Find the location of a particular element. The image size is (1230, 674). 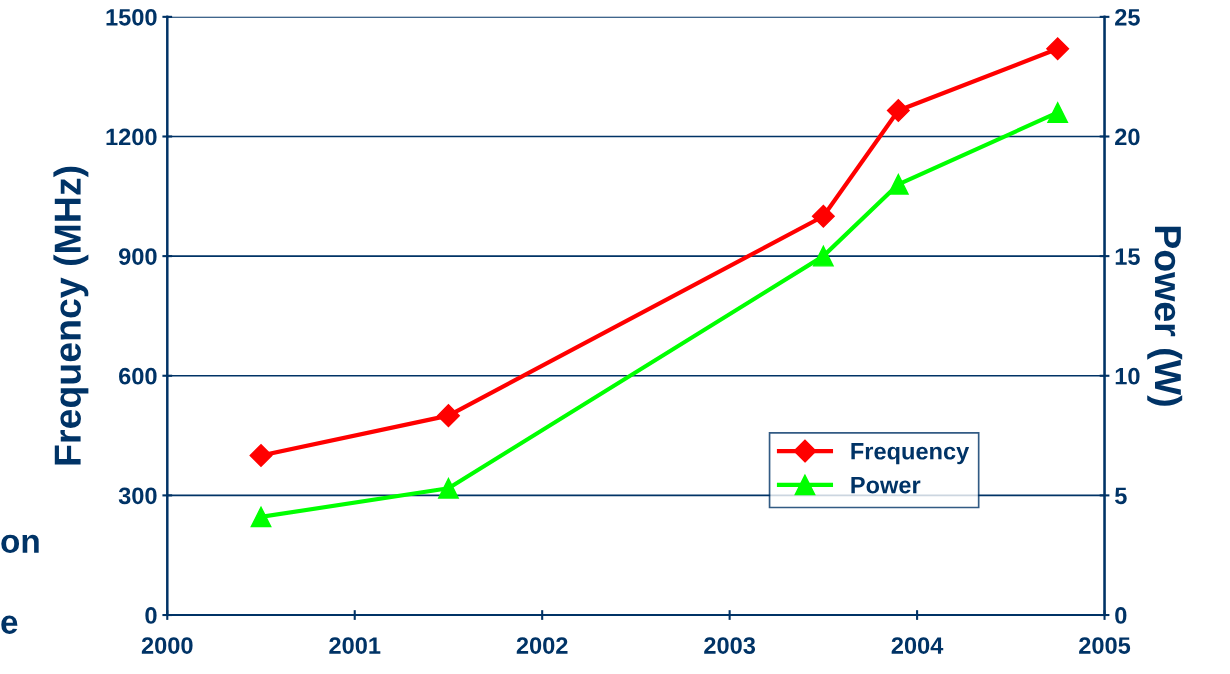

y-tick-label: 600 is located at coordinates (138, 376).